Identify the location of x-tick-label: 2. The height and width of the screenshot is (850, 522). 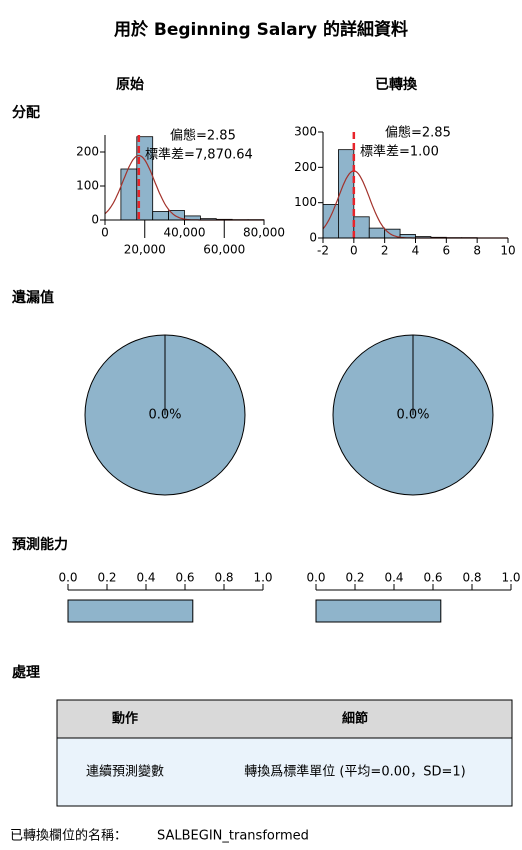
(385, 251).